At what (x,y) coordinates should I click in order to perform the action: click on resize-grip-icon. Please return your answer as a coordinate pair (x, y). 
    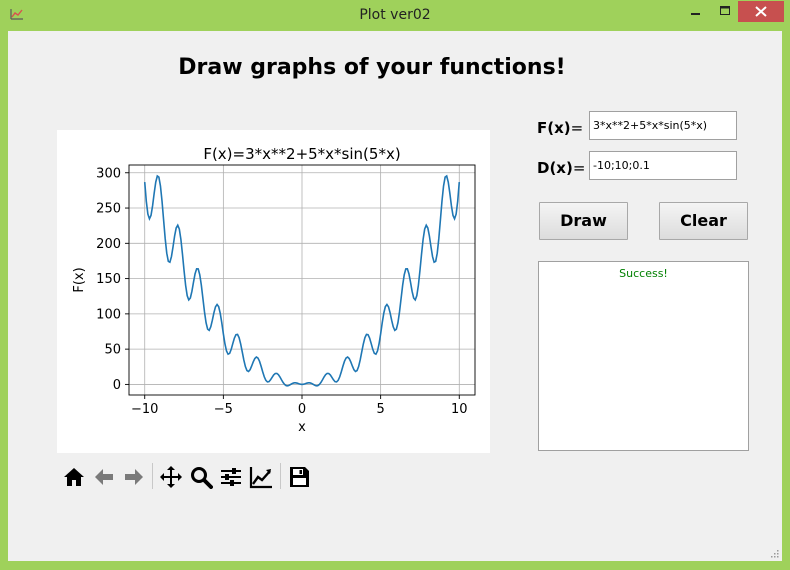
    Looking at the image, I should click on (774, 553).